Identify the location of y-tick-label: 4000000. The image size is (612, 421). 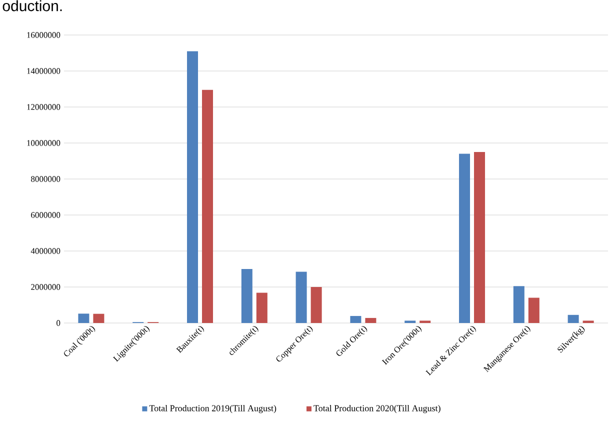
(45, 251).